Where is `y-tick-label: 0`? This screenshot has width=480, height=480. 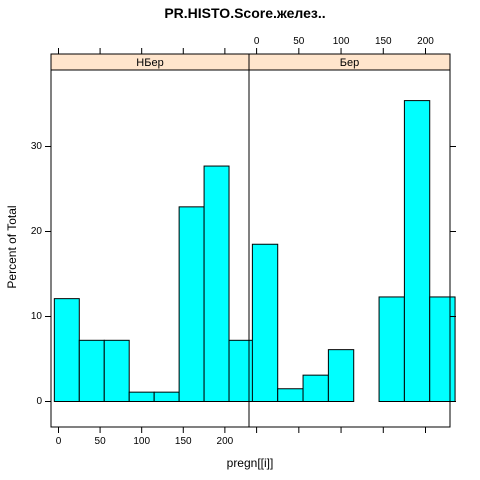
y-tick-label: 0 is located at coordinates (39, 401).